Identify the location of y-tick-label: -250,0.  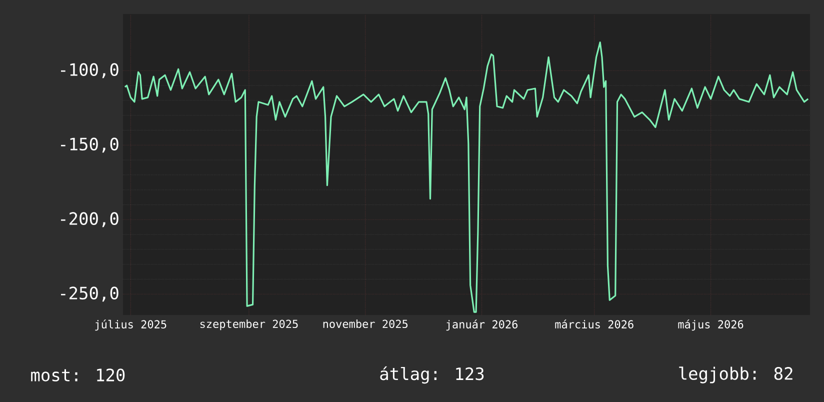
(89, 294).